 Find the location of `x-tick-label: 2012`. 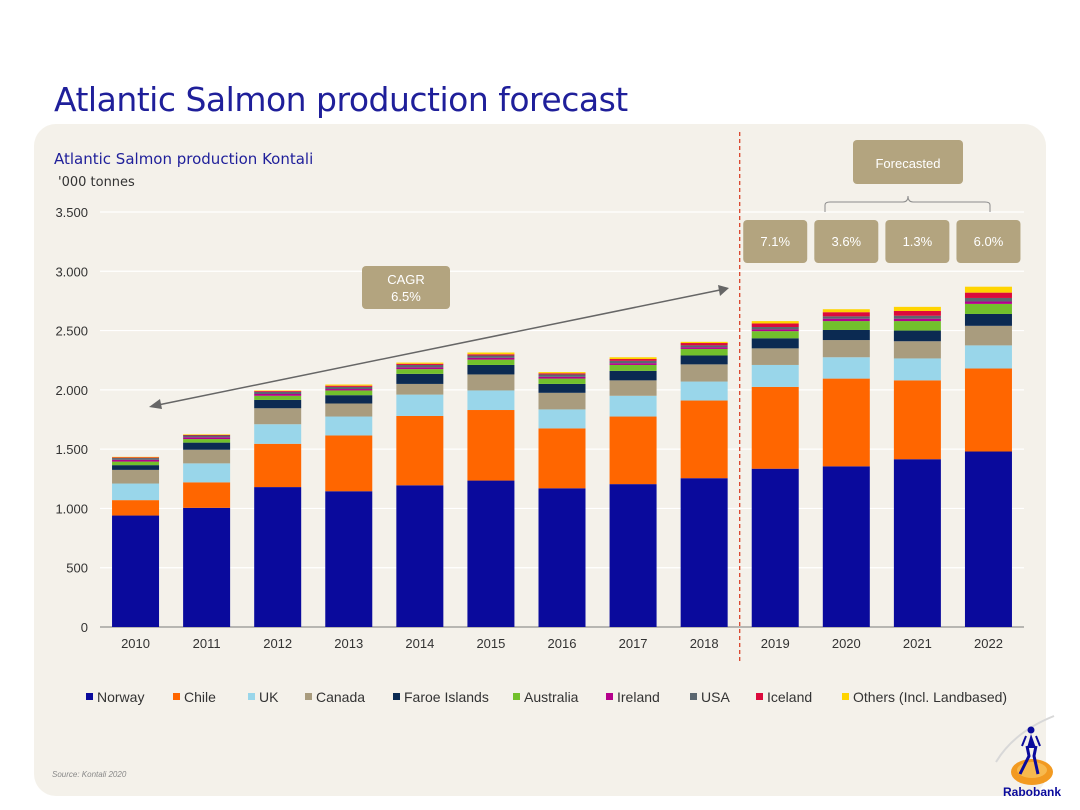

x-tick-label: 2012 is located at coordinates (277, 643).